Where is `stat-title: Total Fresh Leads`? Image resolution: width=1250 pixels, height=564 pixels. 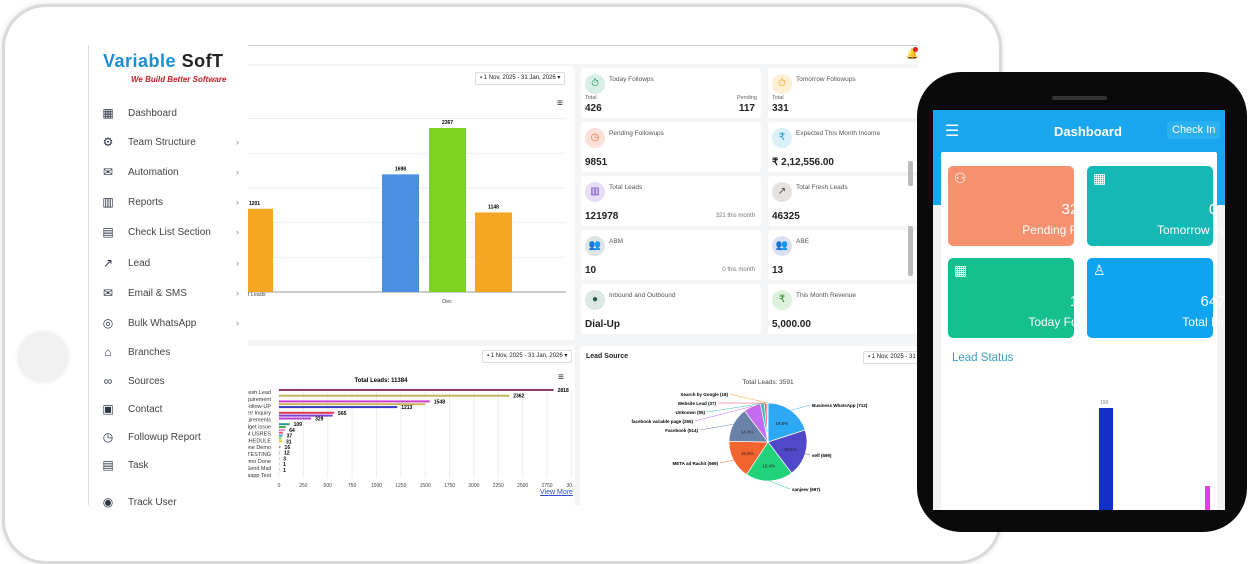
stat-title: Total Fresh Leads is located at coordinates (822, 188).